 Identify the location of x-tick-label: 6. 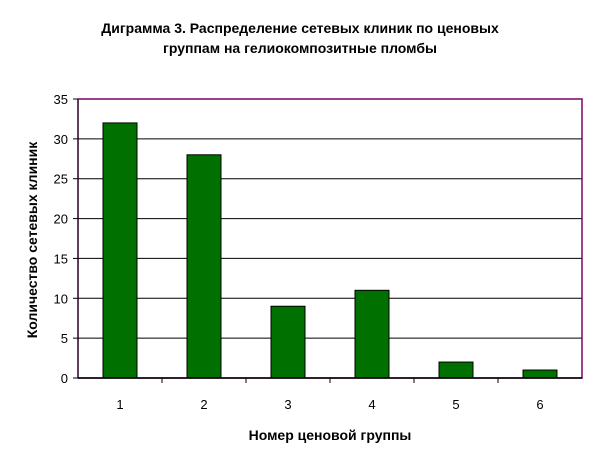
(539, 404).